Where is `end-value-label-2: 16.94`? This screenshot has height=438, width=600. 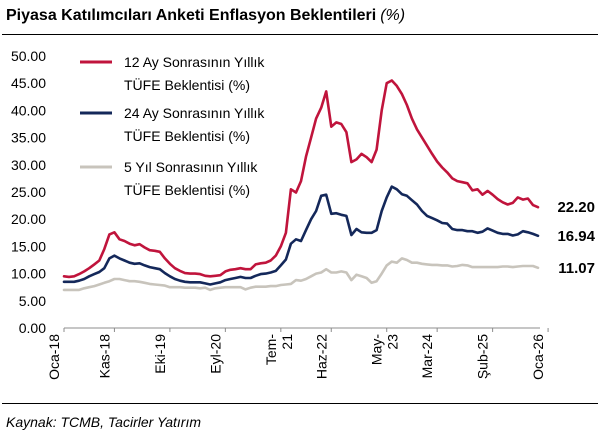 end-value-label-2: 16.94 is located at coordinates (576, 236).